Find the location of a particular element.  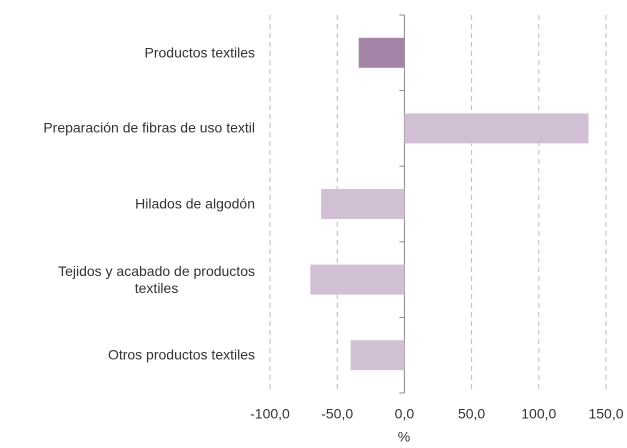

x-tick-label: -50,0 is located at coordinates (337, 414).